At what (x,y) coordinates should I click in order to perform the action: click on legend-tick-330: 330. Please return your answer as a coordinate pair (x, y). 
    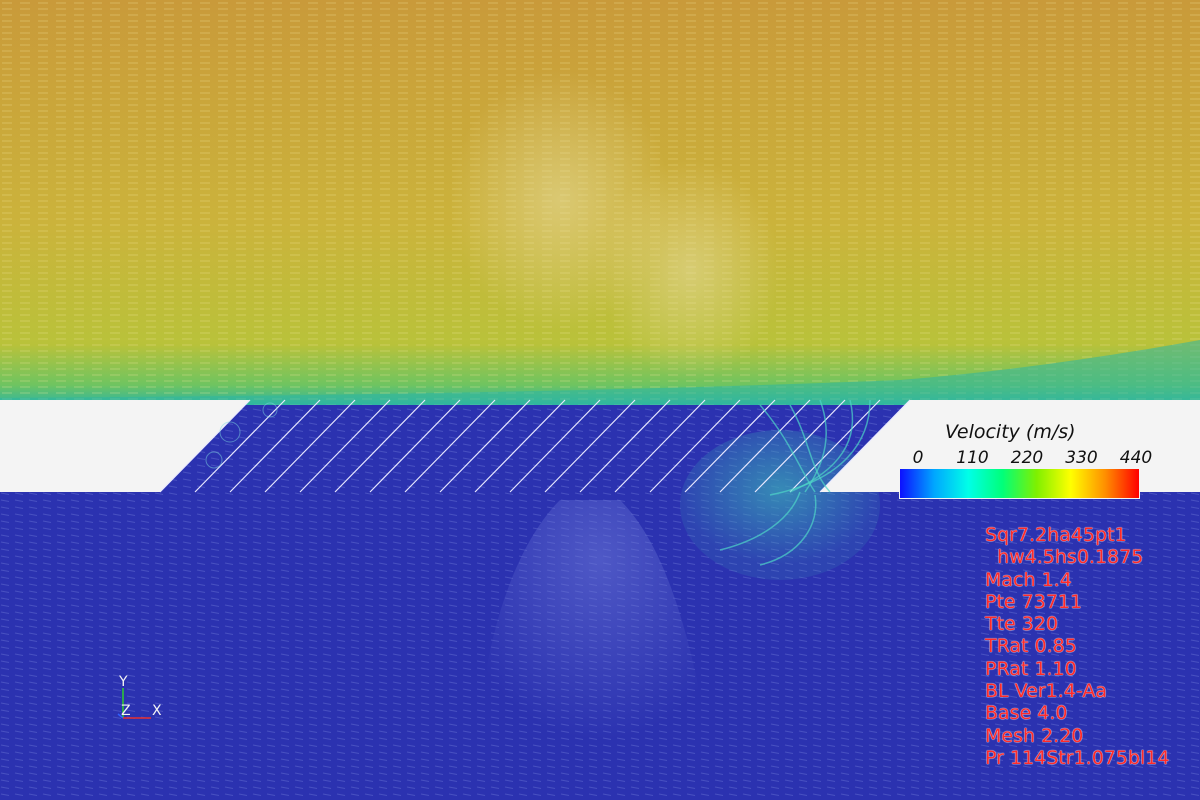
    Looking at the image, I should click on (1081, 458).